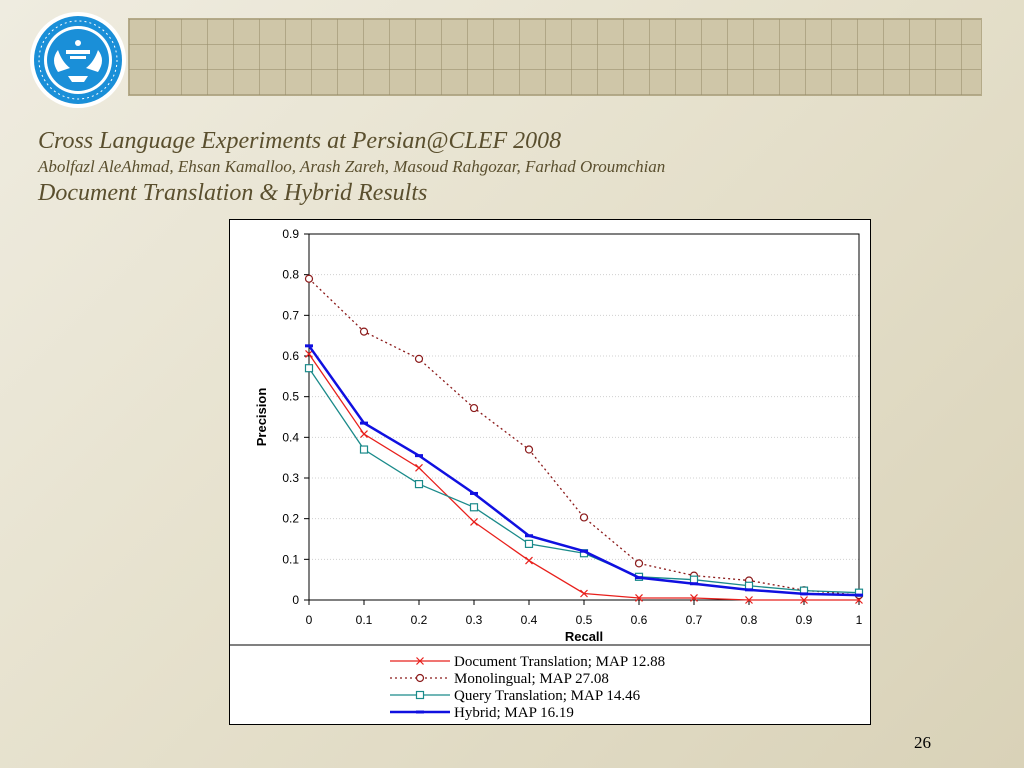 This screenshot has width=1024, height=768. I want to click on header-banner, so click(555, 57).